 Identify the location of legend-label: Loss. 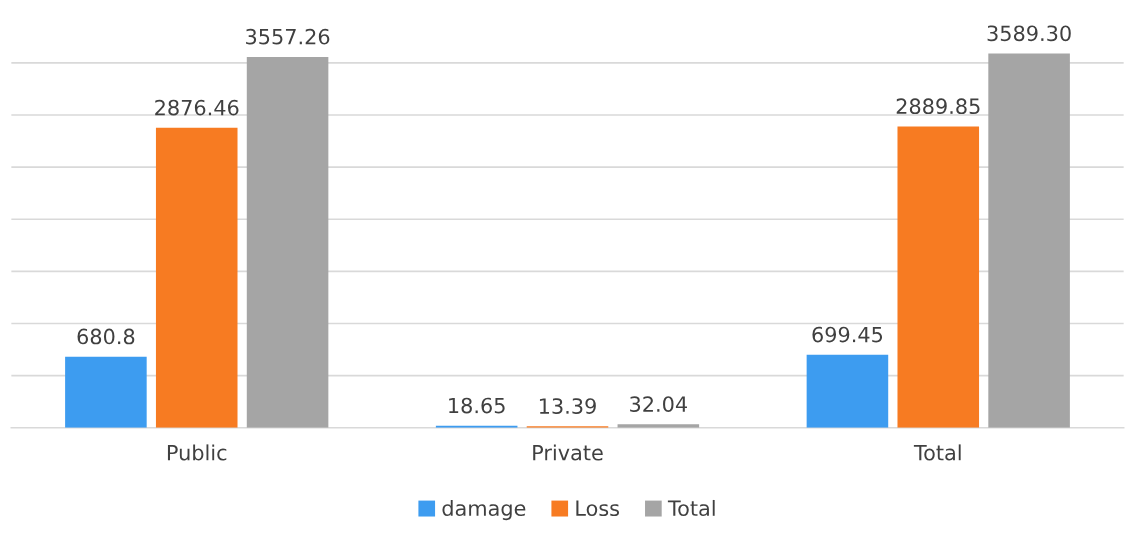
(598, 508).